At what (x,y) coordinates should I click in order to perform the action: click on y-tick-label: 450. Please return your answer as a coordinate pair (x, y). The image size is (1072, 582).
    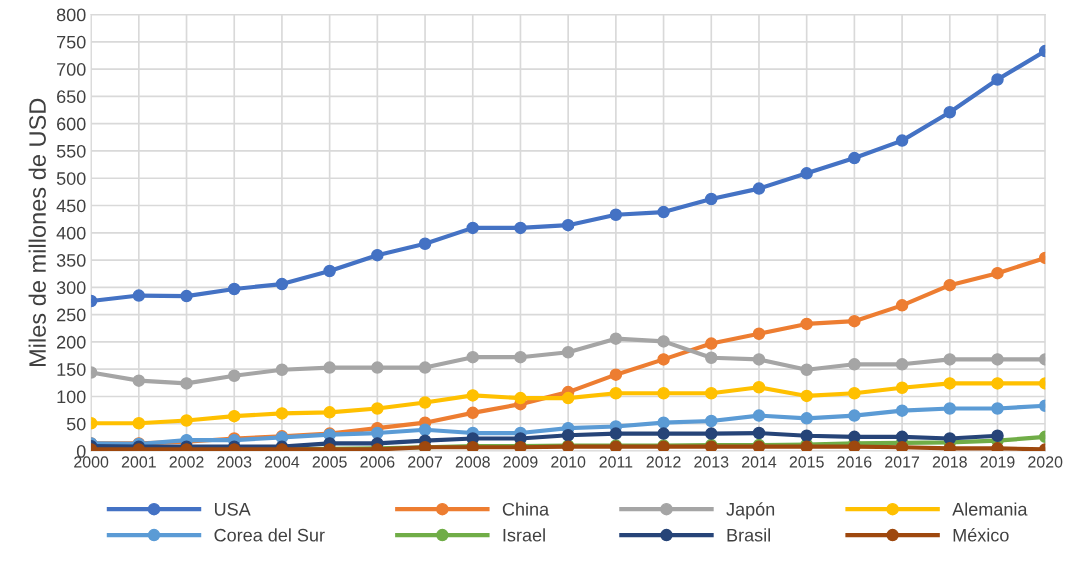
    Looking at the image, I should click on (71, 206).